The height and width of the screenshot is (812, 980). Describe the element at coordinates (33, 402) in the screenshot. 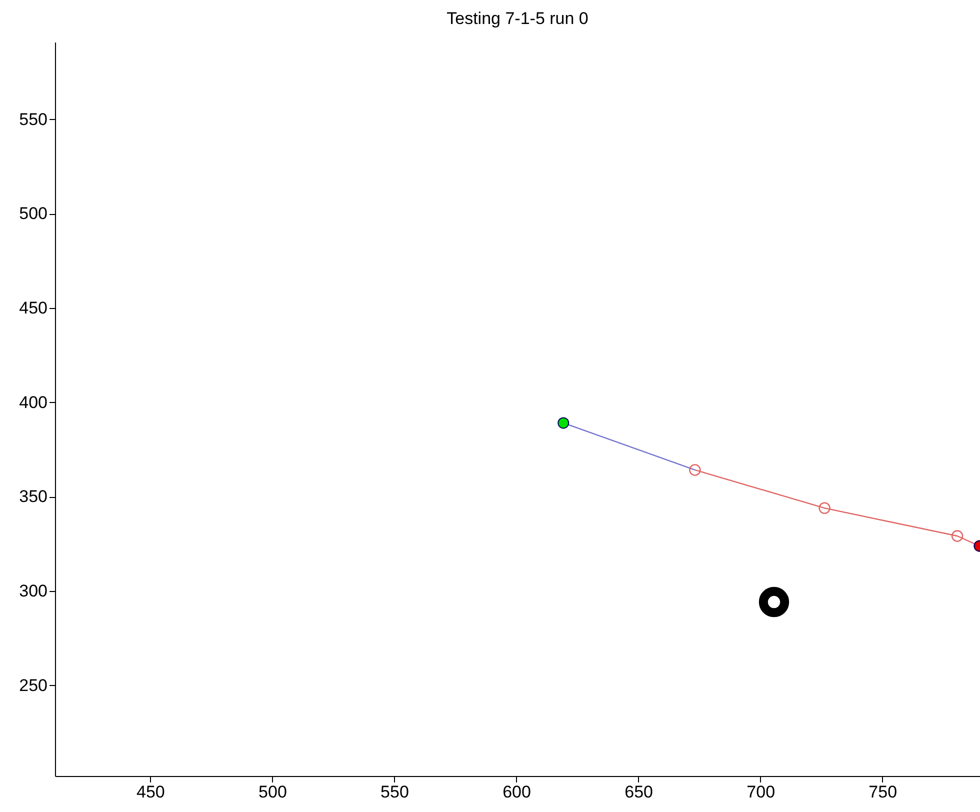

I see `y-tick-label: 400` at that location.